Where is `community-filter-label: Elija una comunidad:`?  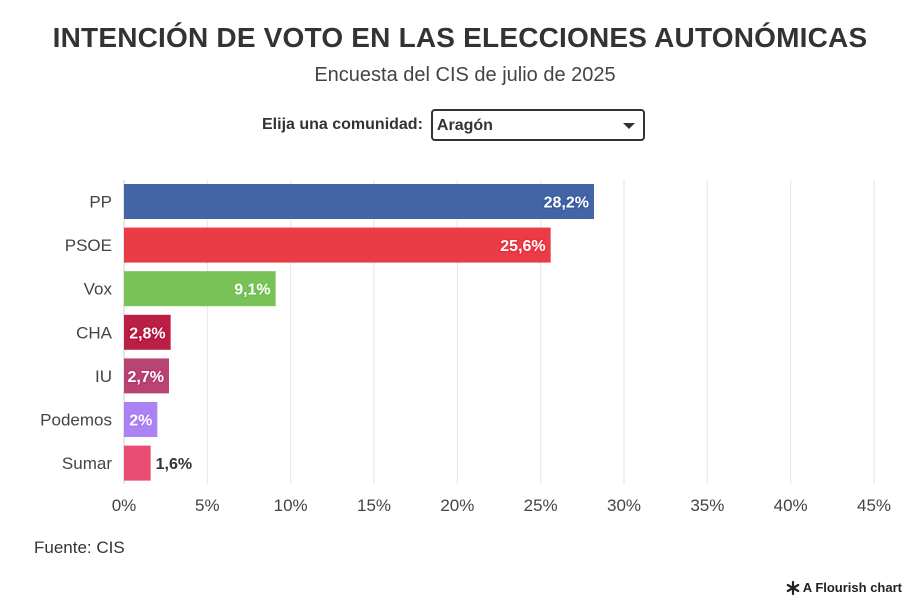 community-filter-label: Elija una comunidad: is located at coordinates (342, 124).